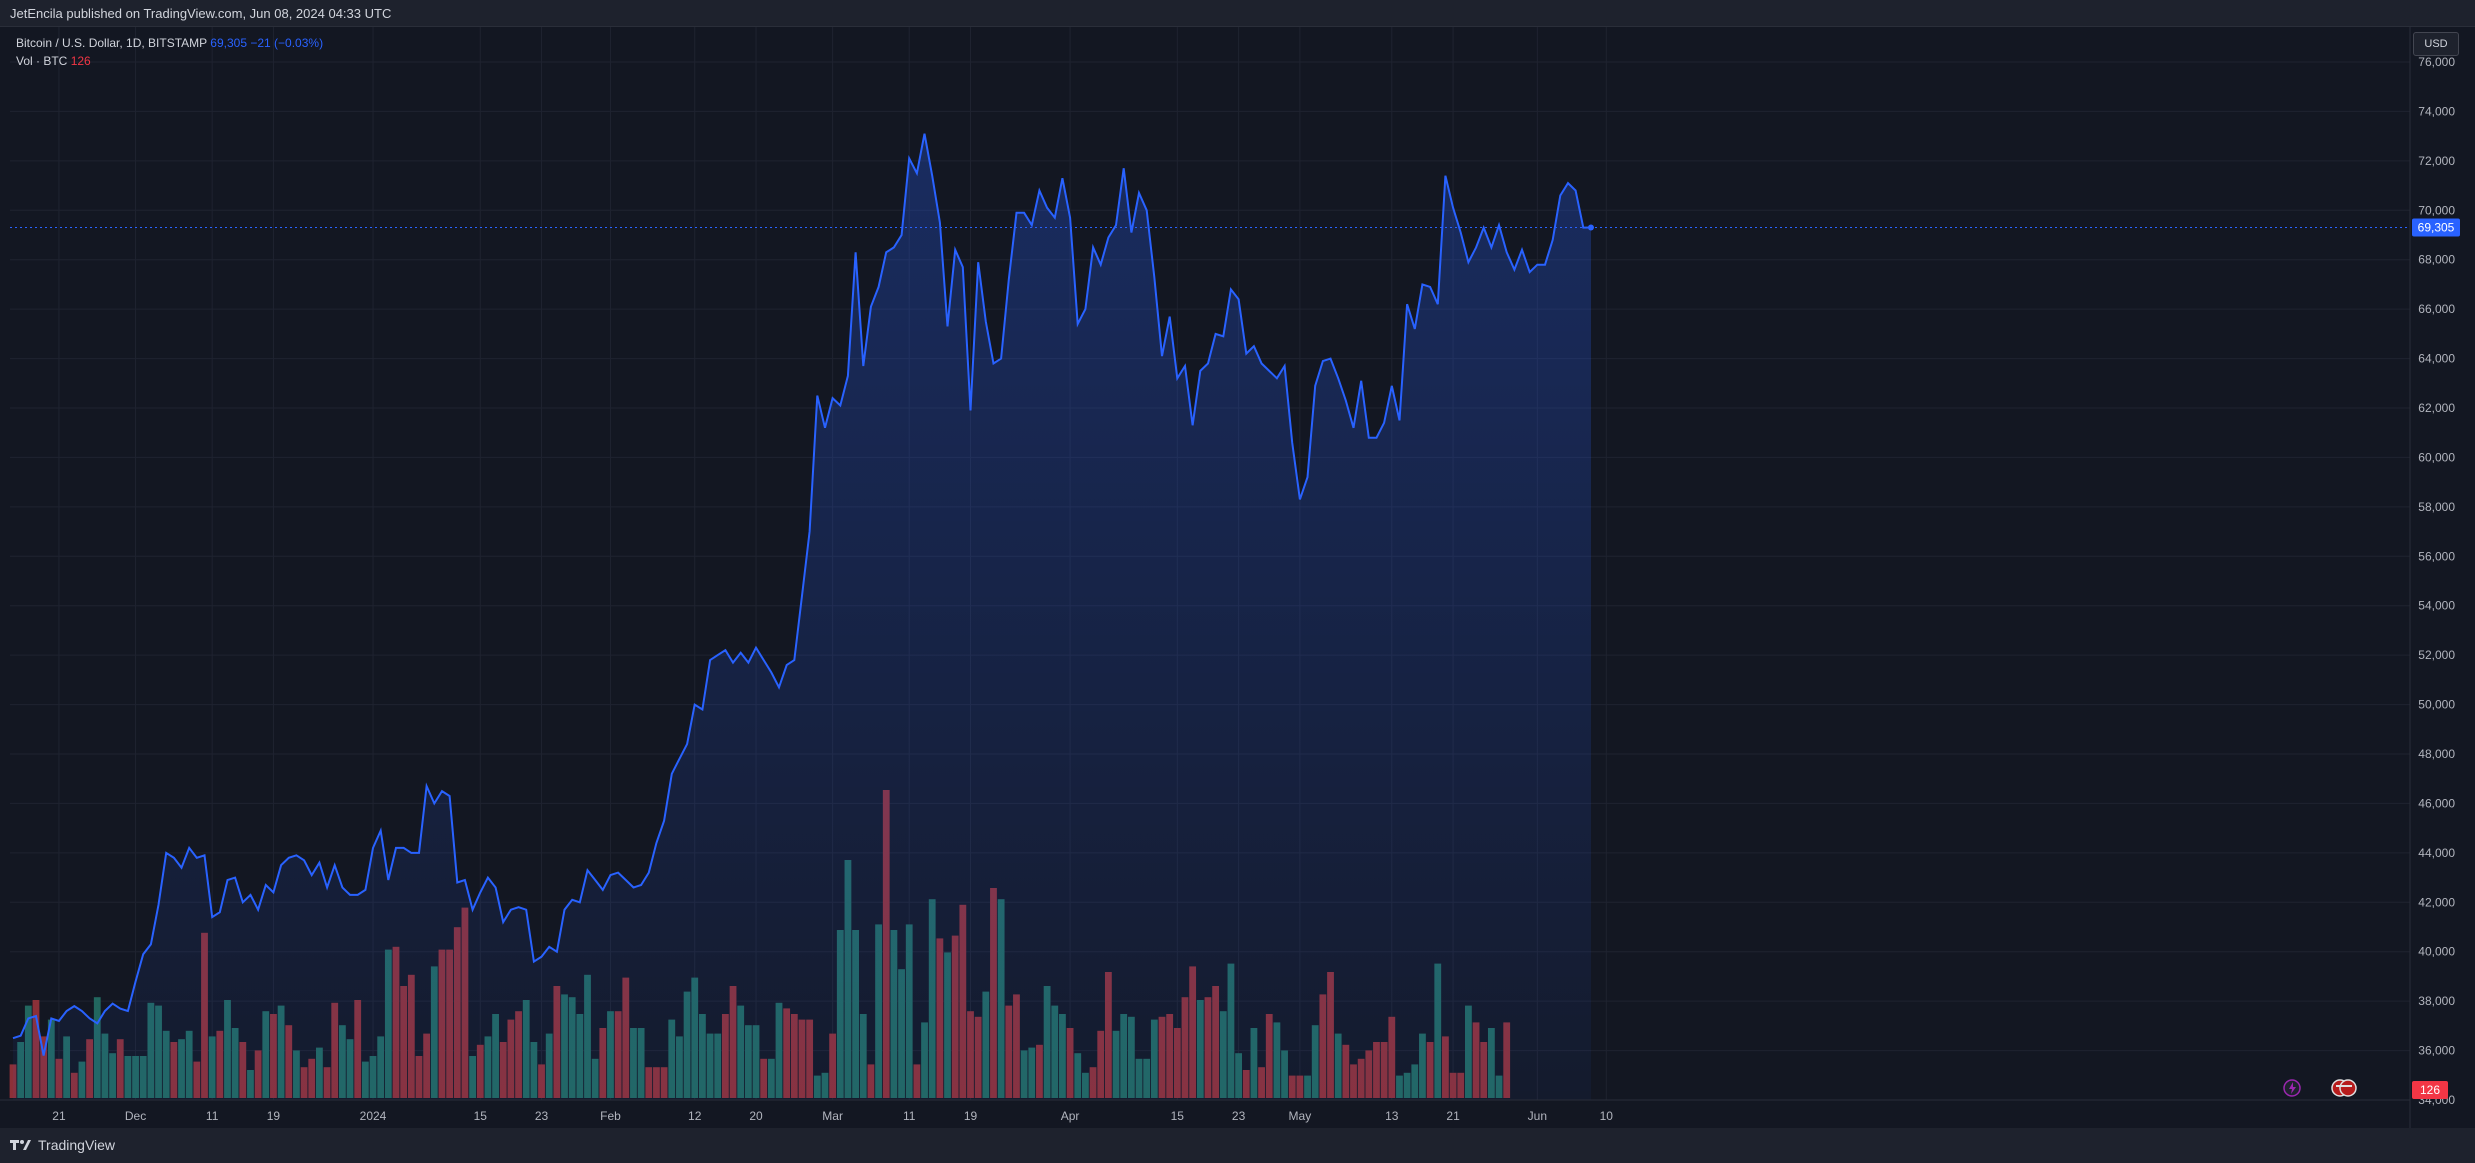 The width and height of the screenshot is (2475, 1163). What do you see at coordinates (169, 61) in the screenshot?
I see `legend-volume-row: Vol · BTC 126` at bounding box center [169, 61].